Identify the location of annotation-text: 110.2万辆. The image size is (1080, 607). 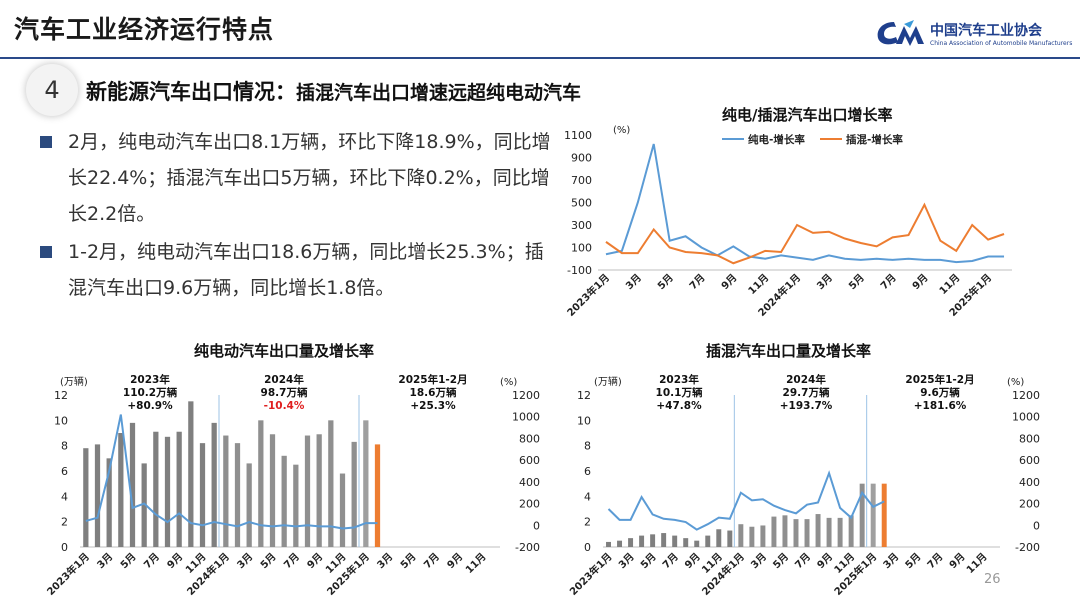
(150, 392).